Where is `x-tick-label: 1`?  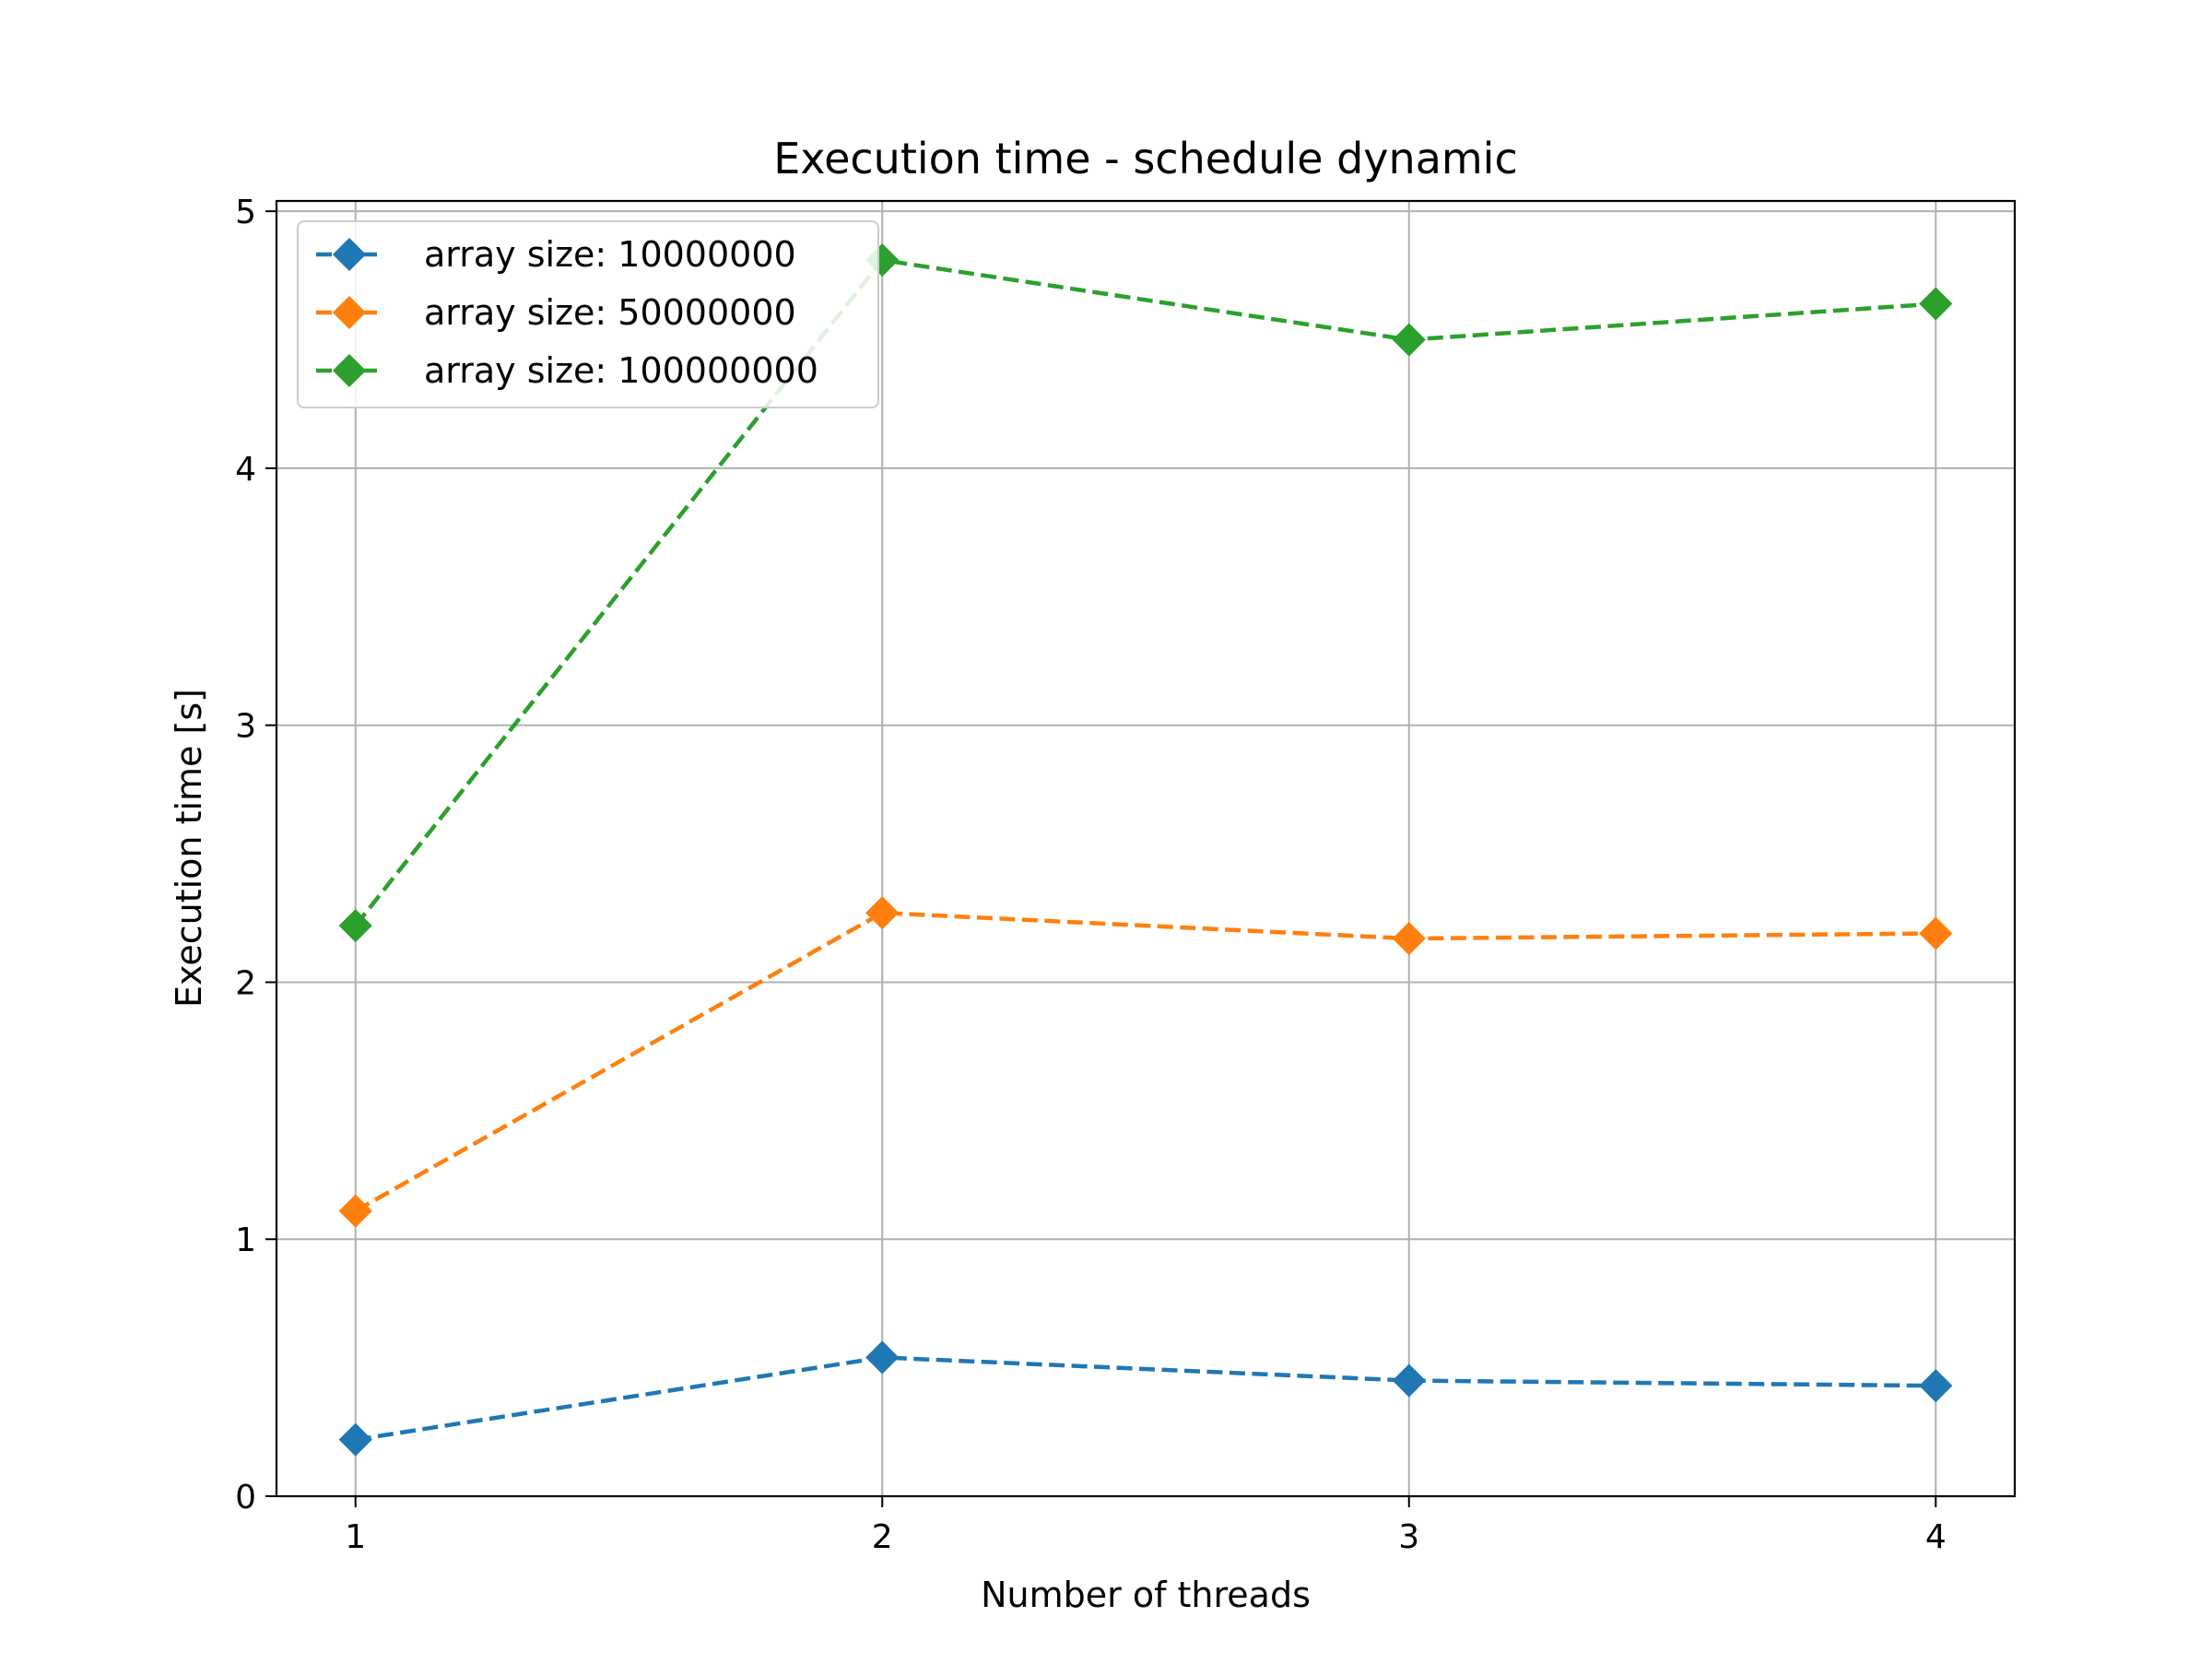 x-tick-label: 1 is located at coordinates (355, 1537).